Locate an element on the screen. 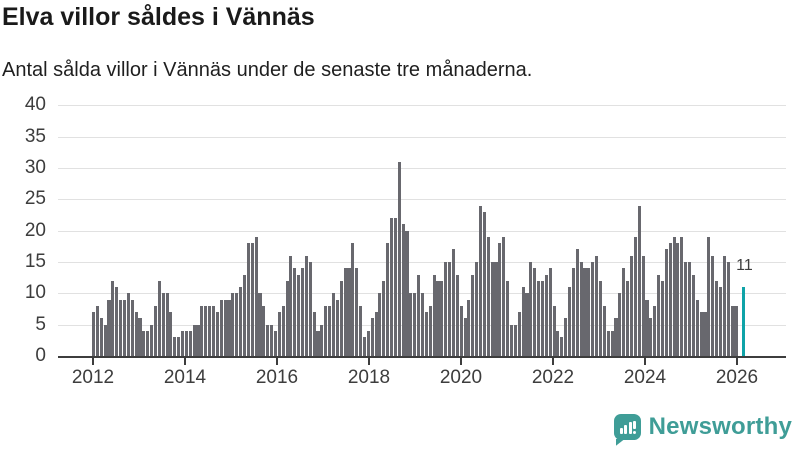 Image resolution: width=800 pixels, height=450 pixels. chart-title: Elva villor såldes i Vännäs is located at coordinates (158, 17).